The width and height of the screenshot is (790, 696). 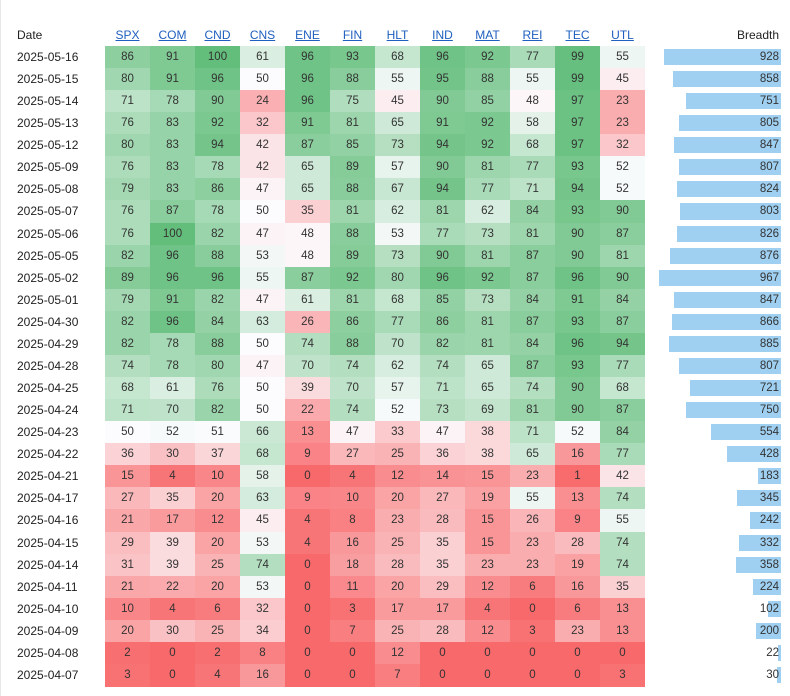 What do you see at coordinates (262, 57) in the screenshot?
I see `heat-cell: 61` at bounding box center [262, 57].